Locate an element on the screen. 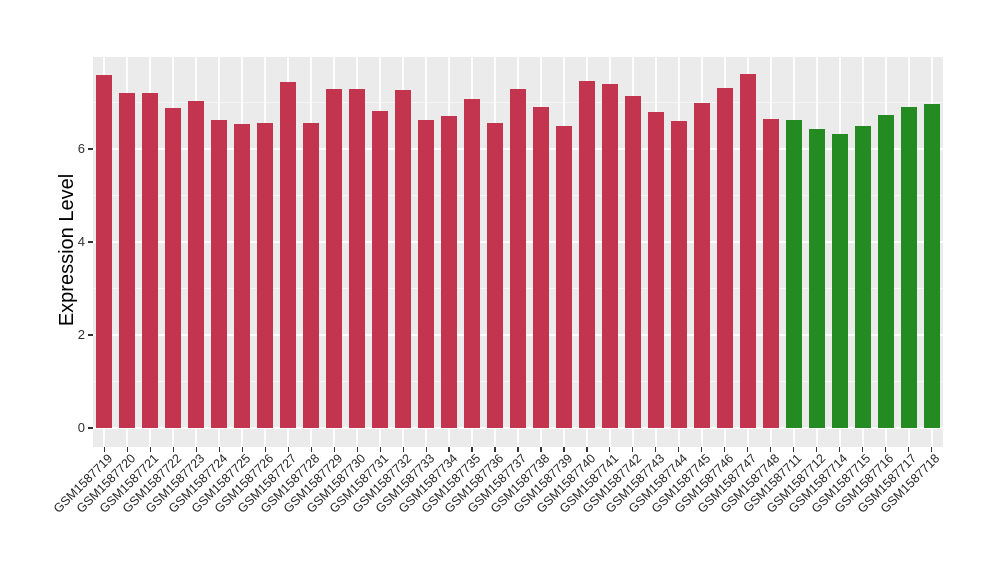 The height and width of the screenshot is (580, 1000). y-tick-label: 6 is located at coordinates (81, 148).